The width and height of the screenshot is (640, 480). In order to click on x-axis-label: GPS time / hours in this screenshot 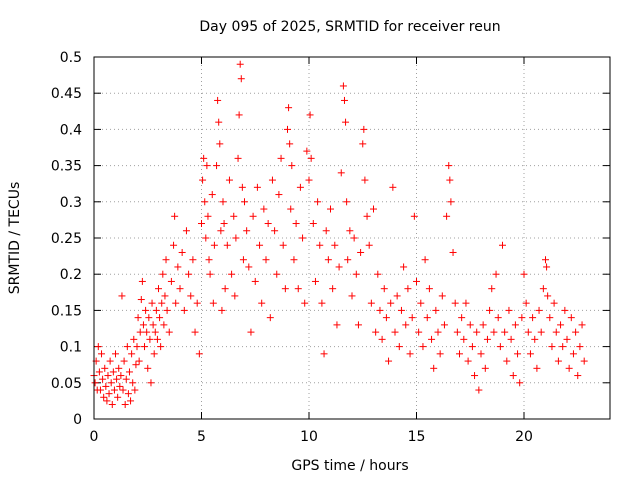, I will do `click(349, 466)`.